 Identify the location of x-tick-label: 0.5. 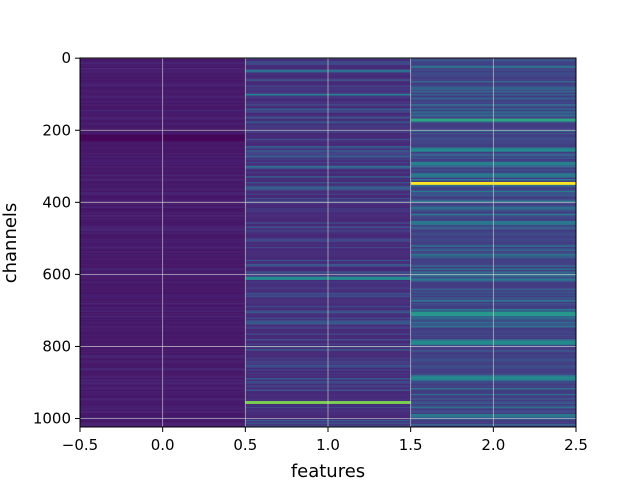
(245, 445).